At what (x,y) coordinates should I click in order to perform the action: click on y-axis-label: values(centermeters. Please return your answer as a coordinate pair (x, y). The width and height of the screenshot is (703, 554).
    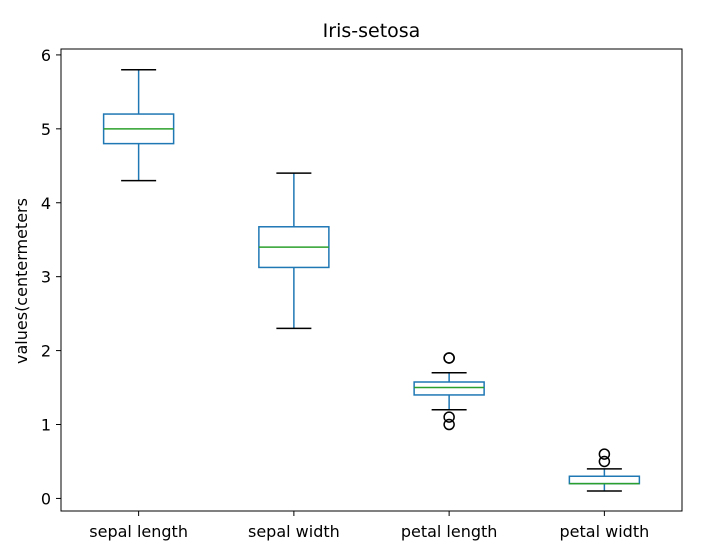
    Looking at the image, I should click on (21, 281).